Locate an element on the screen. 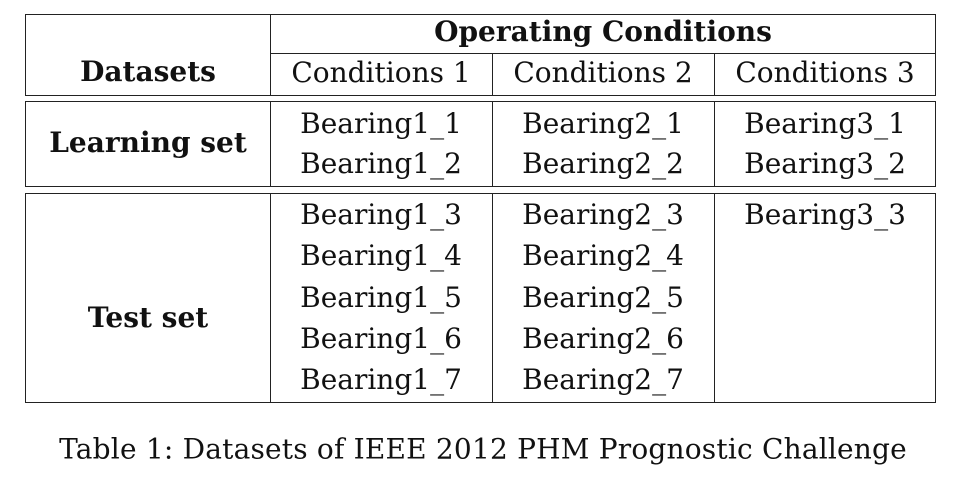 The height and width of the screenshot is (477, 966). table-cell: Bearing1_7 is located at coordinates (381, 379).